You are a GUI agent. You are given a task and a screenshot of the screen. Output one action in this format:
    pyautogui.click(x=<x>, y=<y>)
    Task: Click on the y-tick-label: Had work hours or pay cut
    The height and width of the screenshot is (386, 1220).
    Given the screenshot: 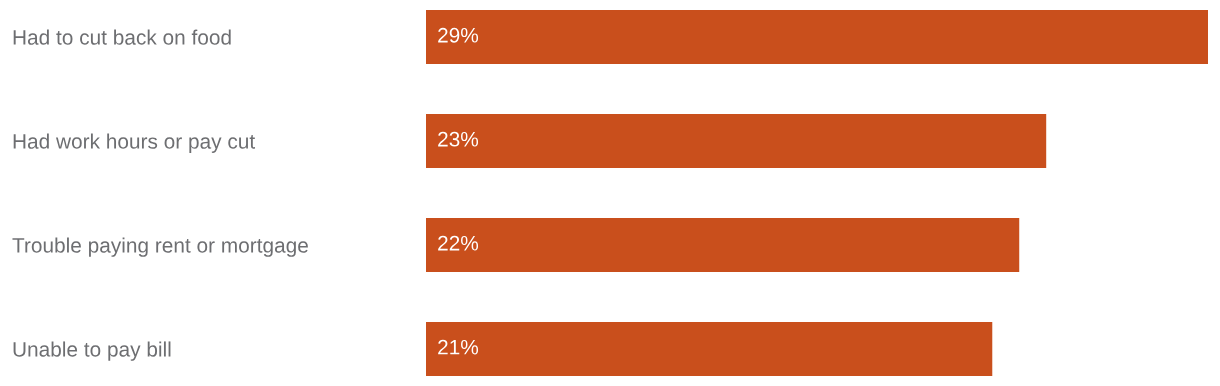 What is the action you would take?
    pyautogui.click(x=134, y=143)
    